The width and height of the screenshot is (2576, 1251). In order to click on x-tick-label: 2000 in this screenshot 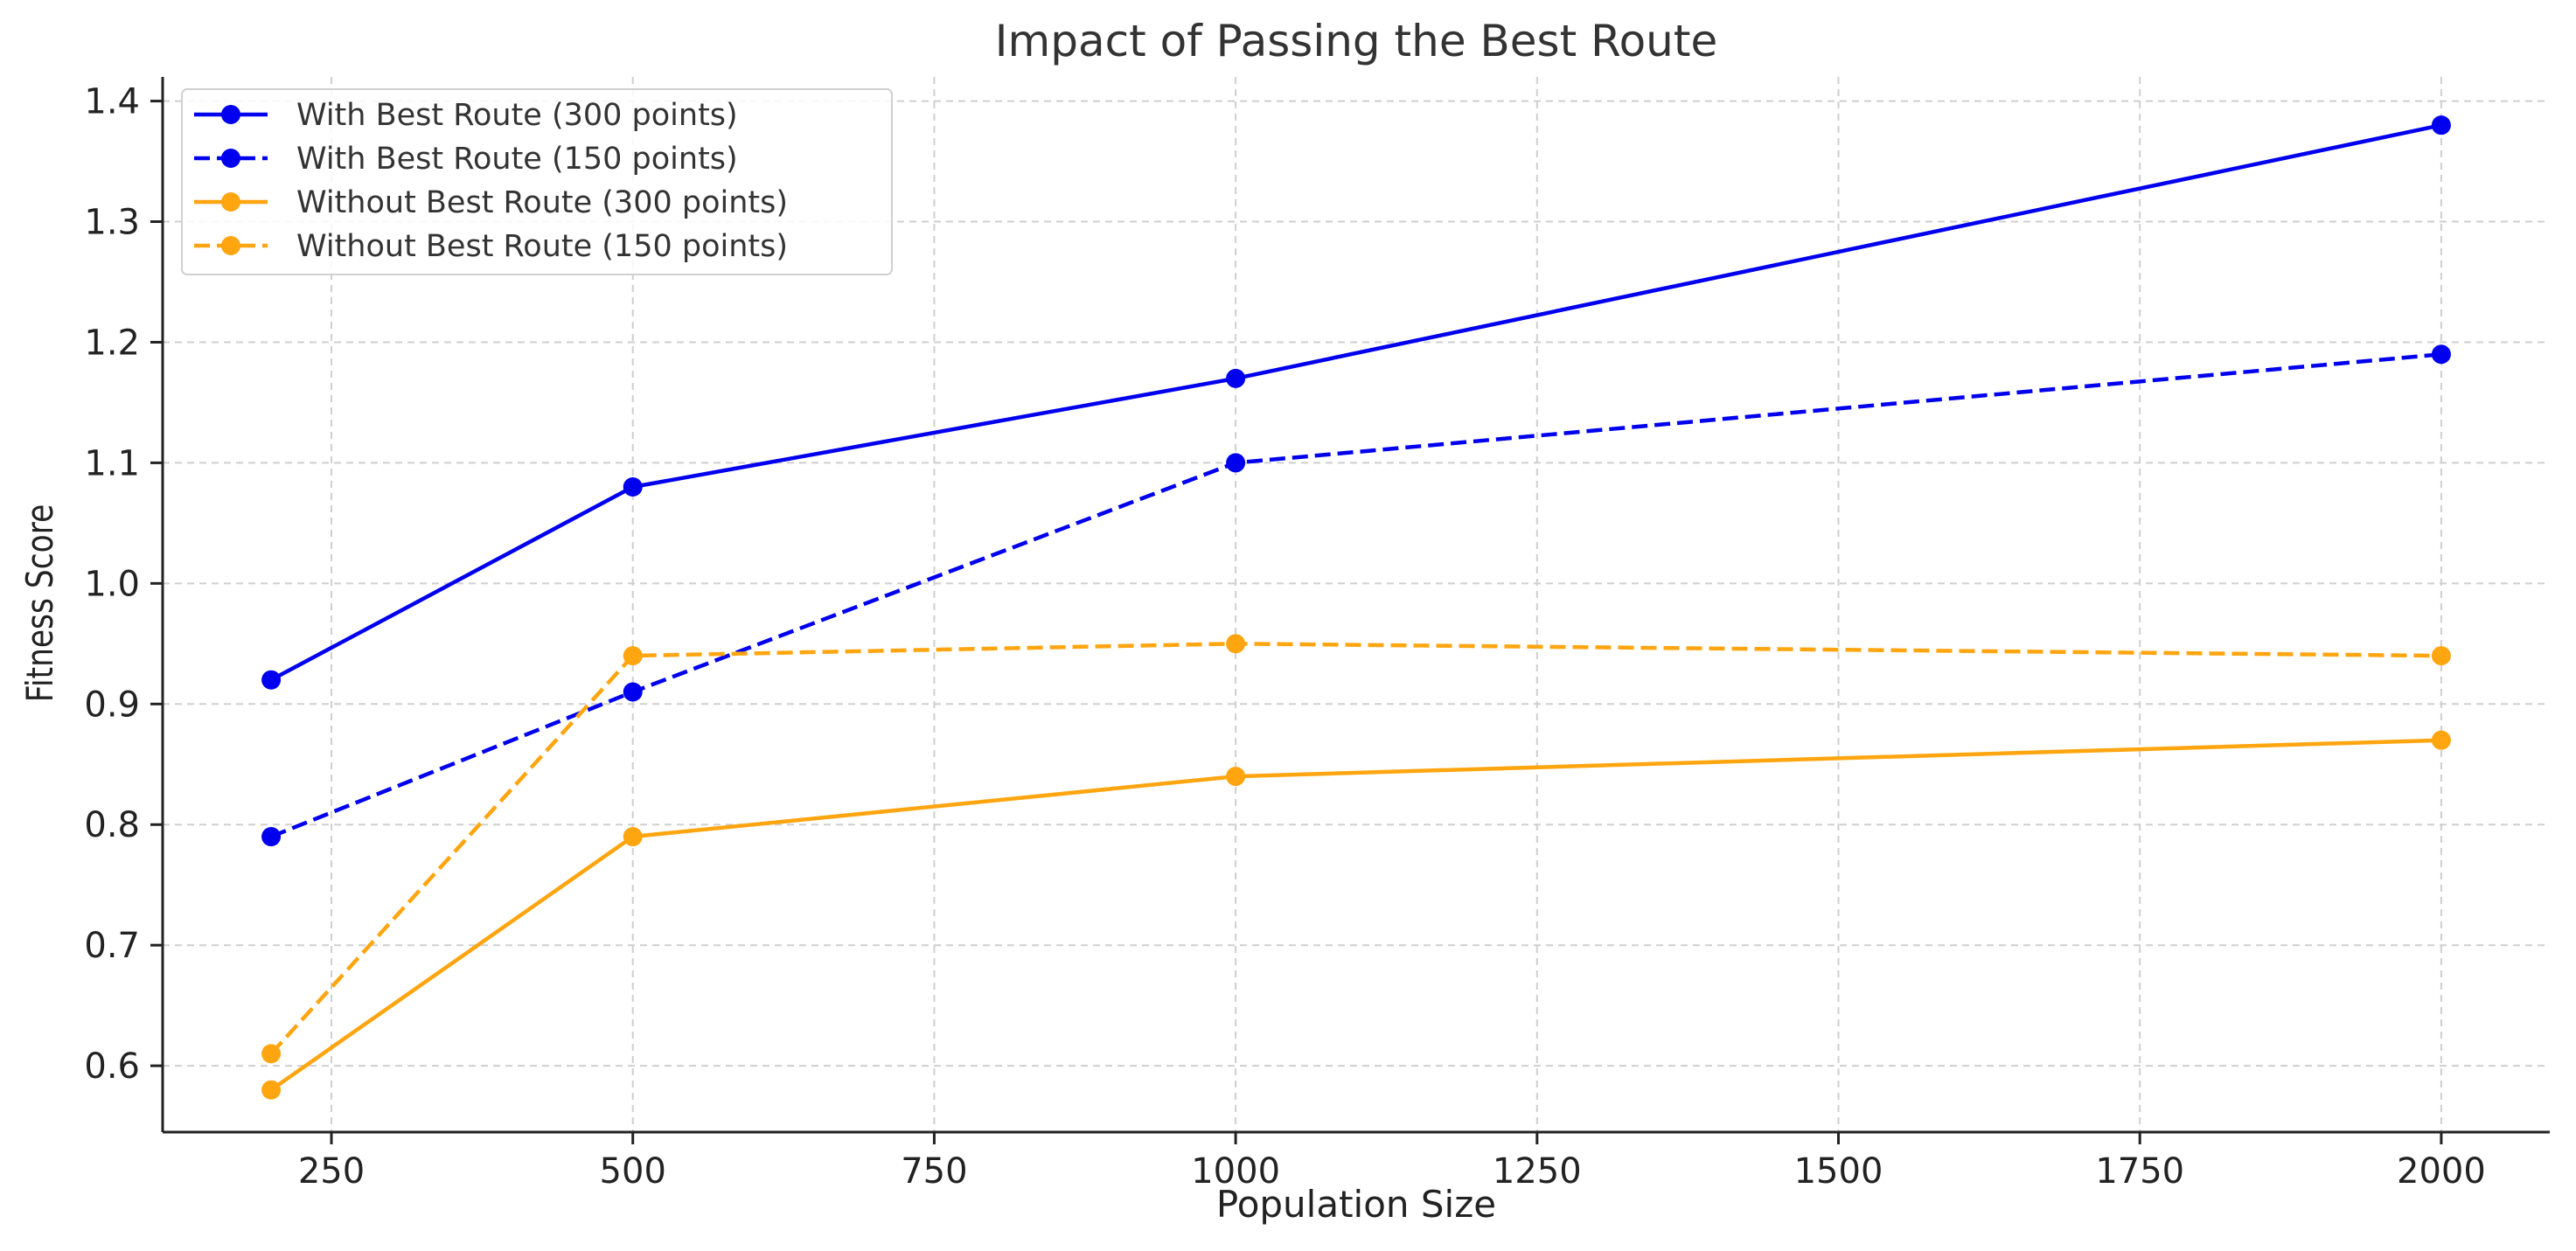, I will do `click(2441, 1171)`.